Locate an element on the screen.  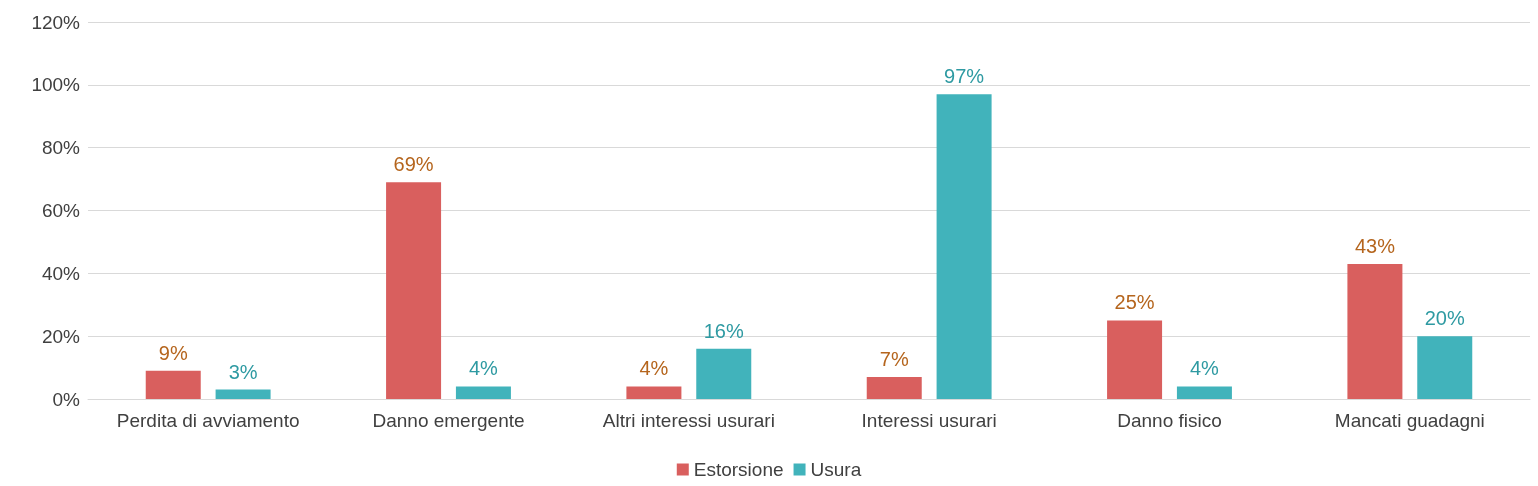
data-label: 3% is located at coordinates (243, 371).